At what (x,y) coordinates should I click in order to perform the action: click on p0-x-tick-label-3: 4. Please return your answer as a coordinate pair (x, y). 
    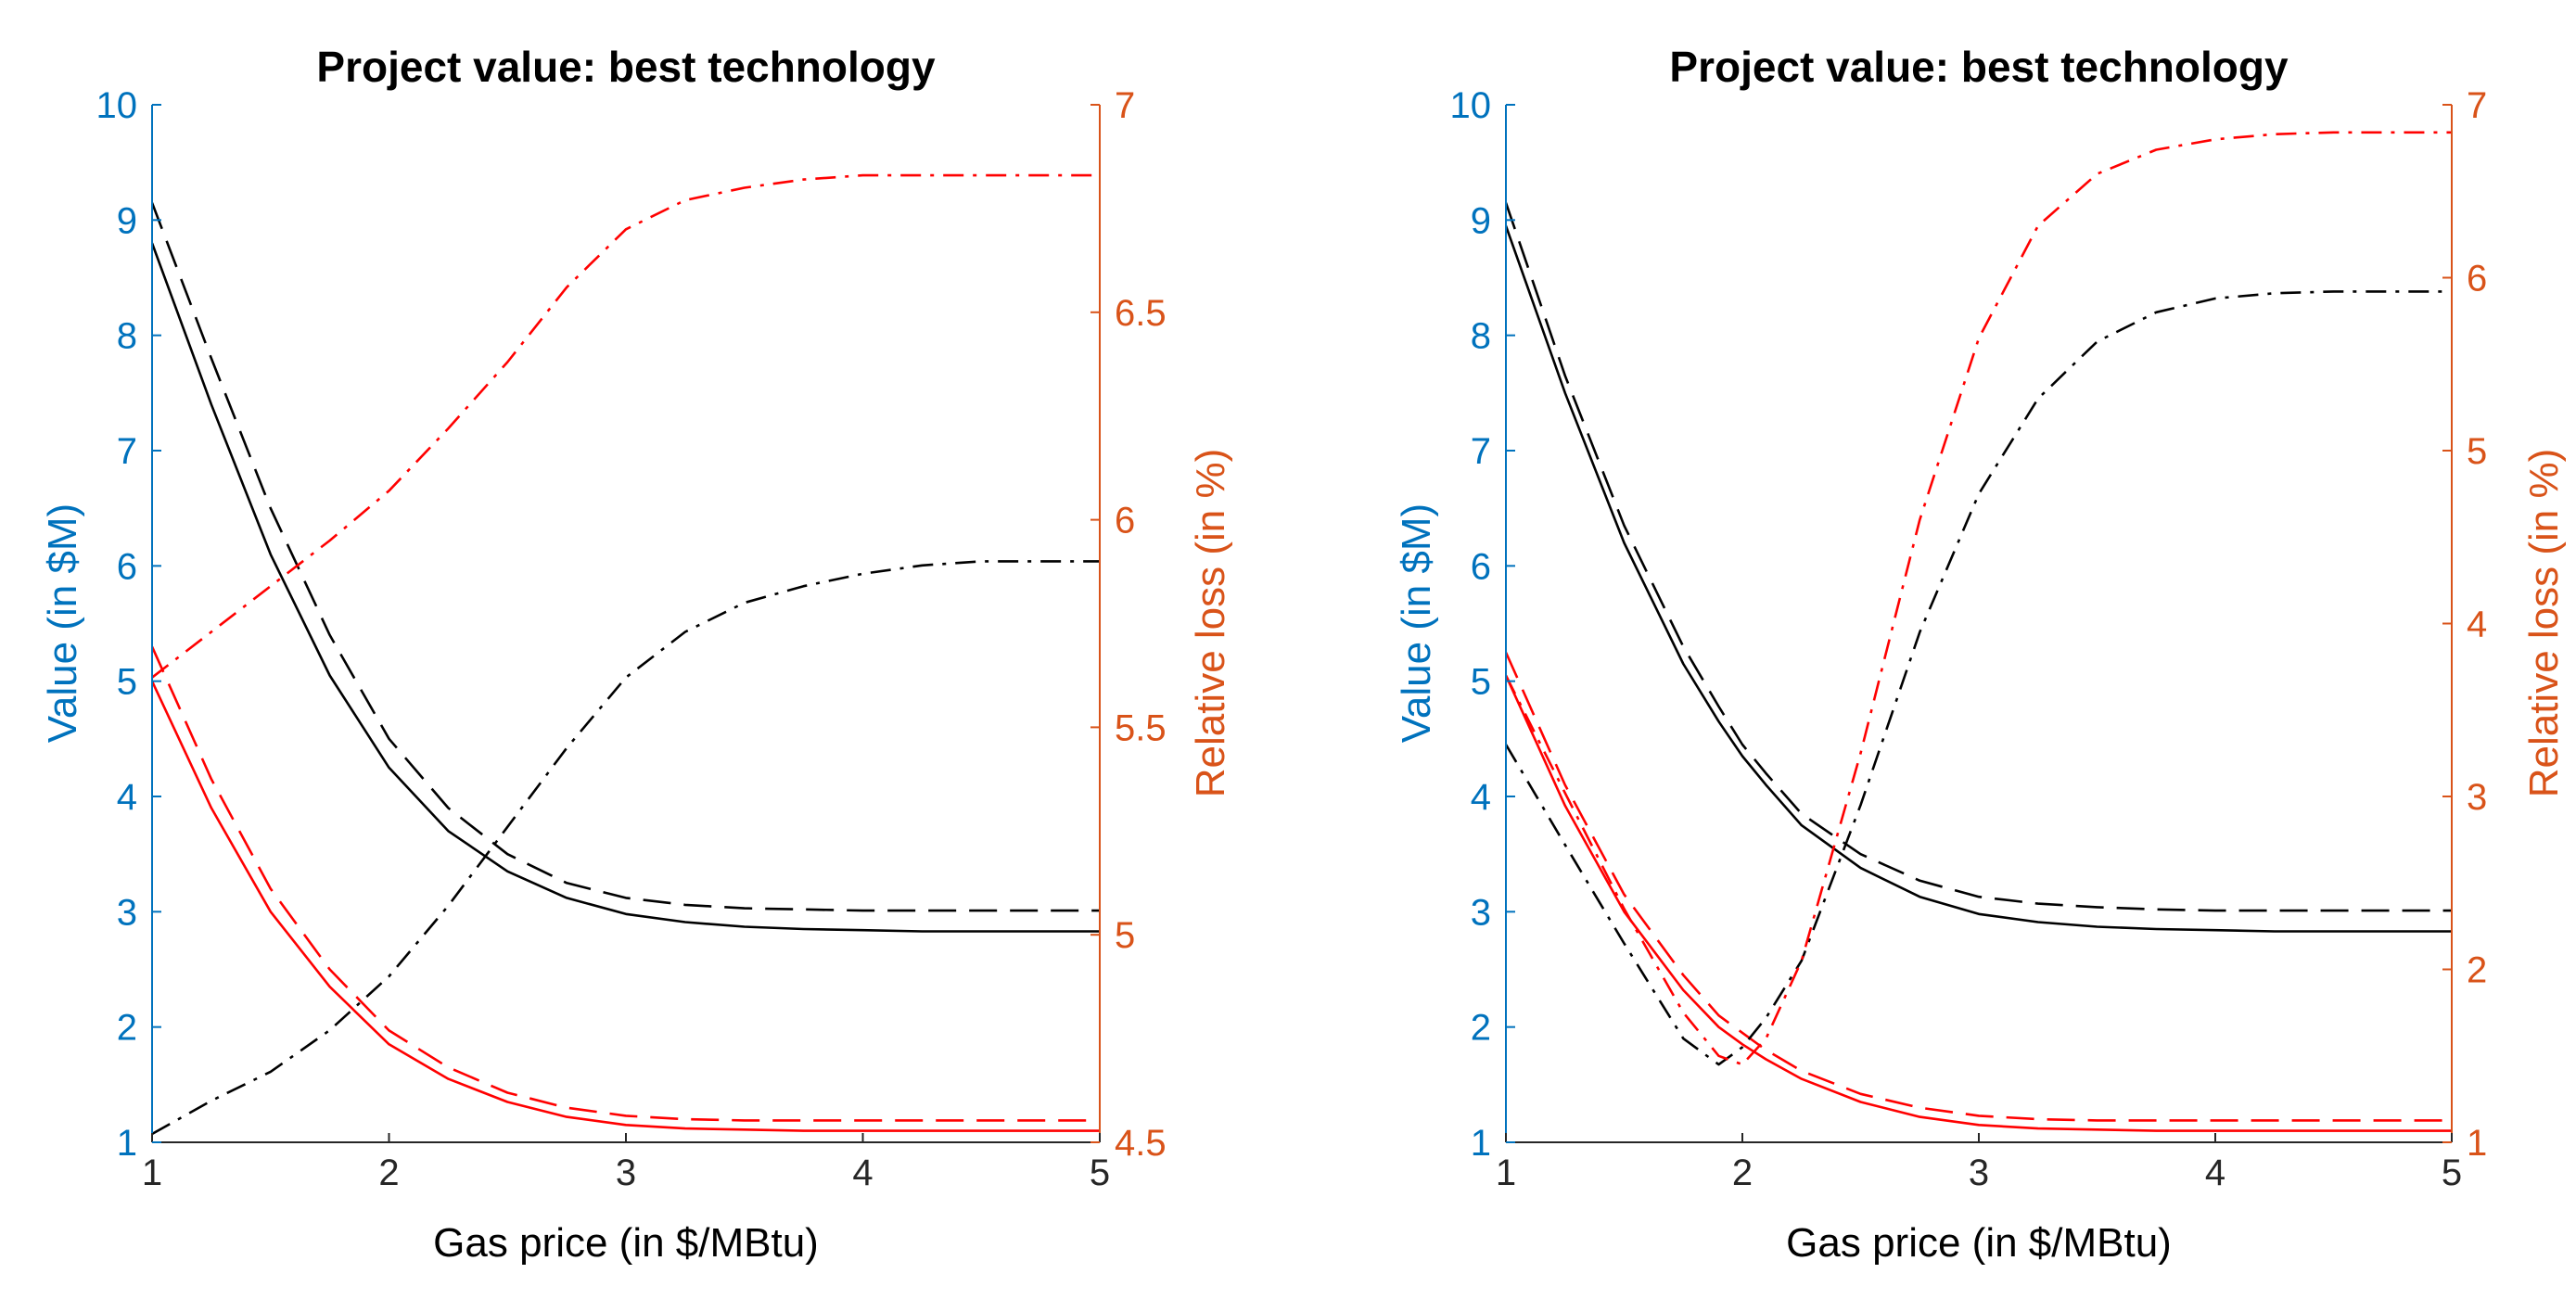
    Looking at the image, I should click on (863, 1173).